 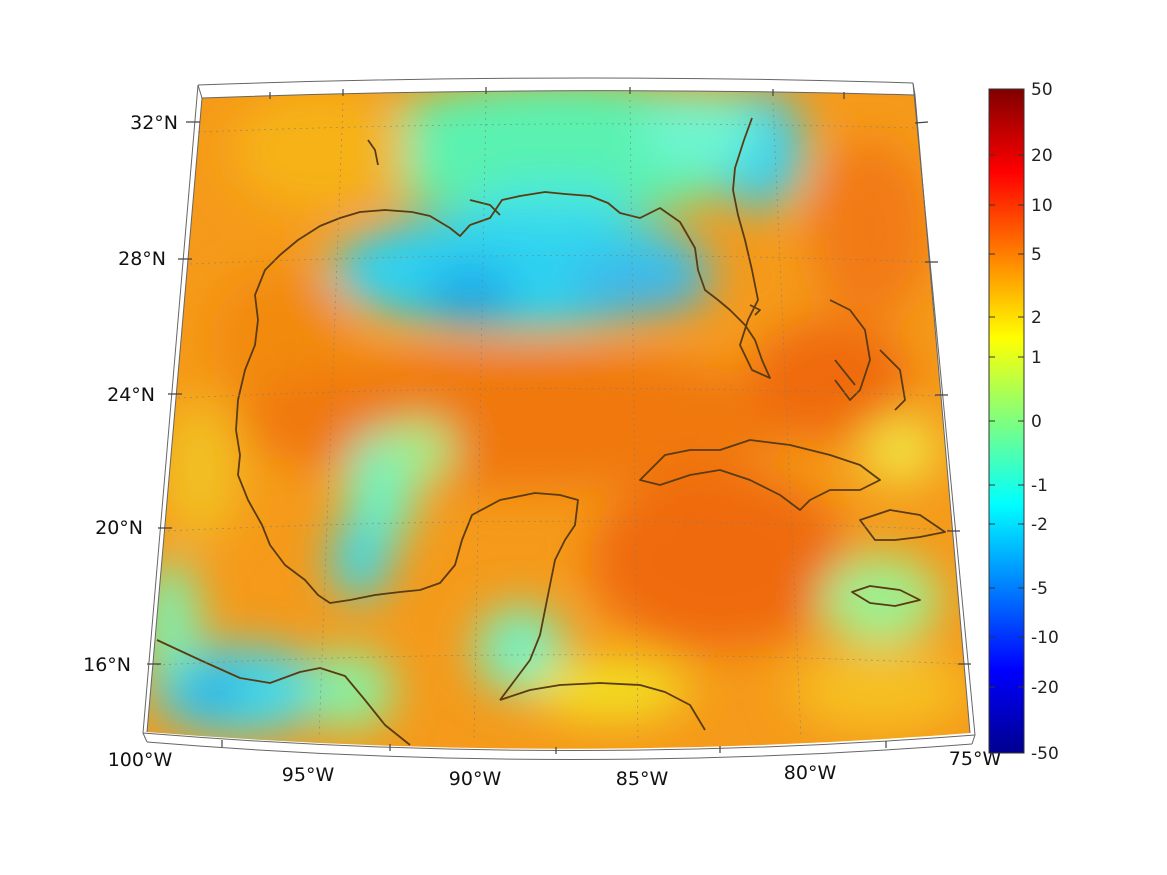 What do you see at coordinates (1039, 486) in the screenshot?
I see `colorbar-label-neg1: -1` at bounding box center [1039, 486].